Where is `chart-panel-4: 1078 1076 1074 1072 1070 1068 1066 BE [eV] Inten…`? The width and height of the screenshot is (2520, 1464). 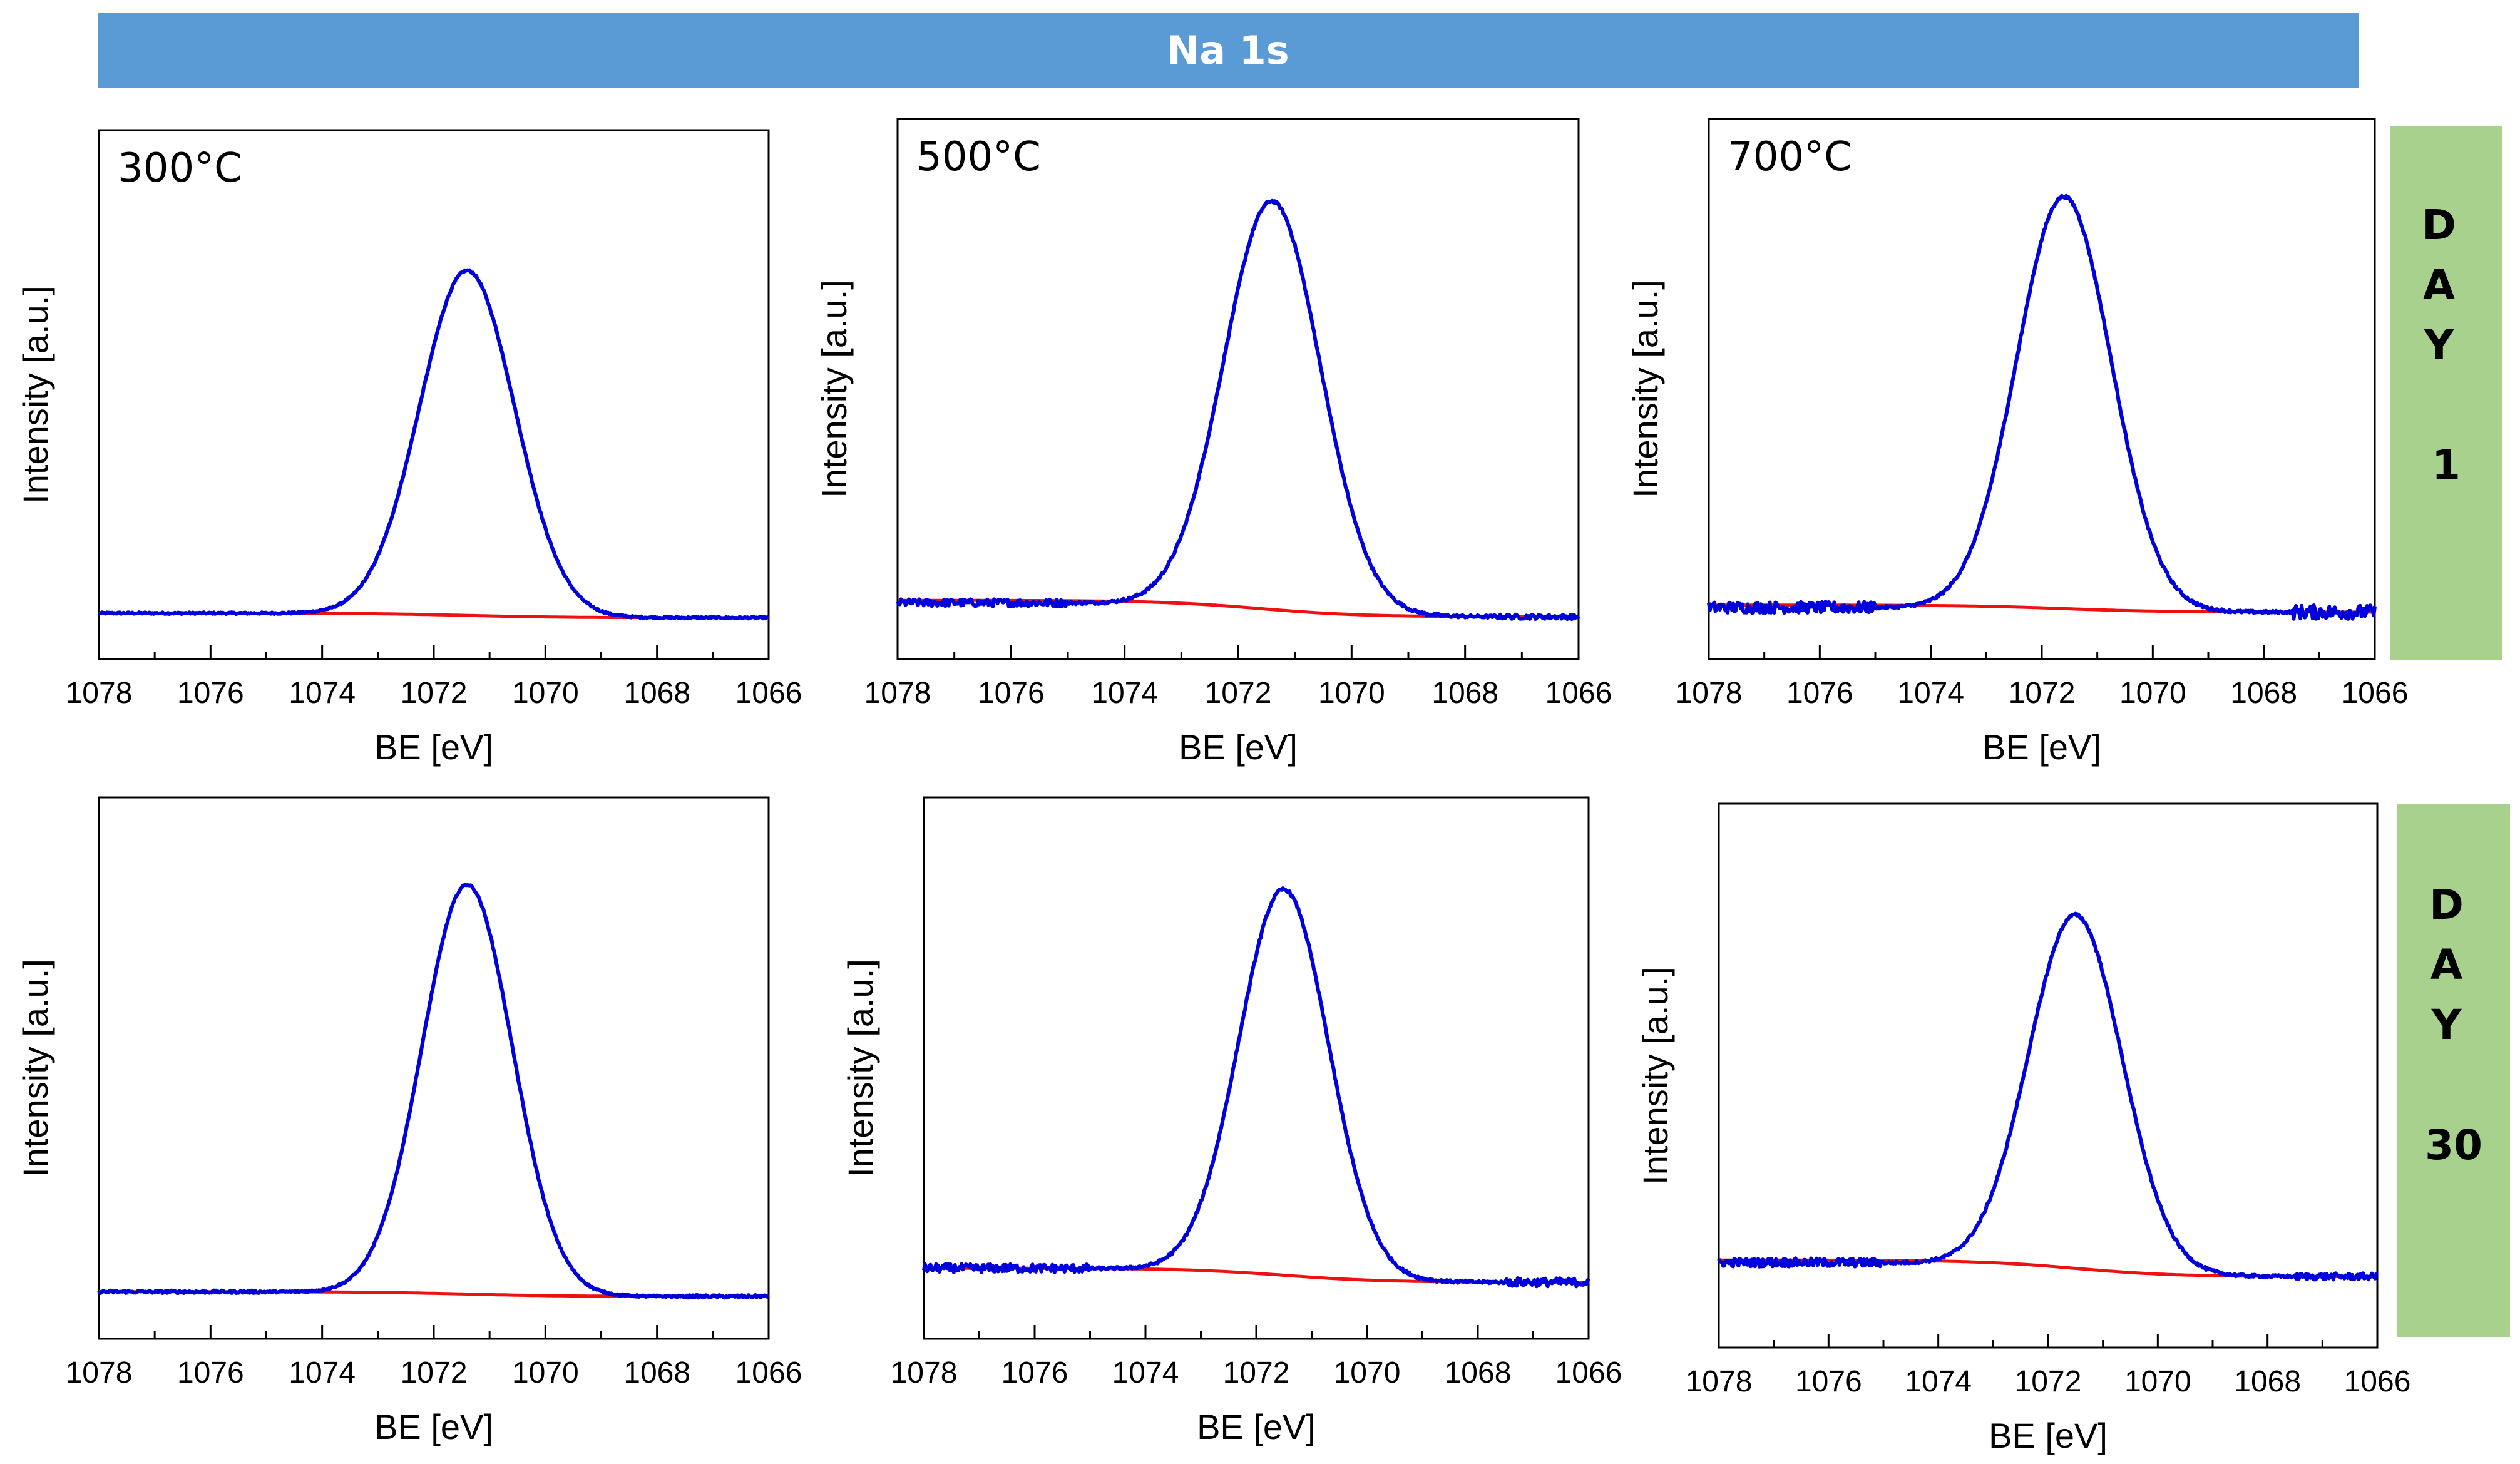 chart-panel-4: 1078 1076 1074 1072 1070 1068 1066 BE [eV] Inten… is located at coordinates (409, 1121).